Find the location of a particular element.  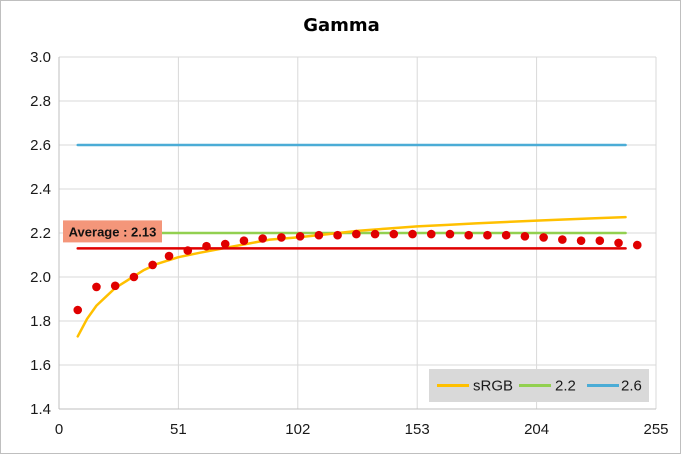

y-tick-label: 2.0 is located at coordinates (40, 277).